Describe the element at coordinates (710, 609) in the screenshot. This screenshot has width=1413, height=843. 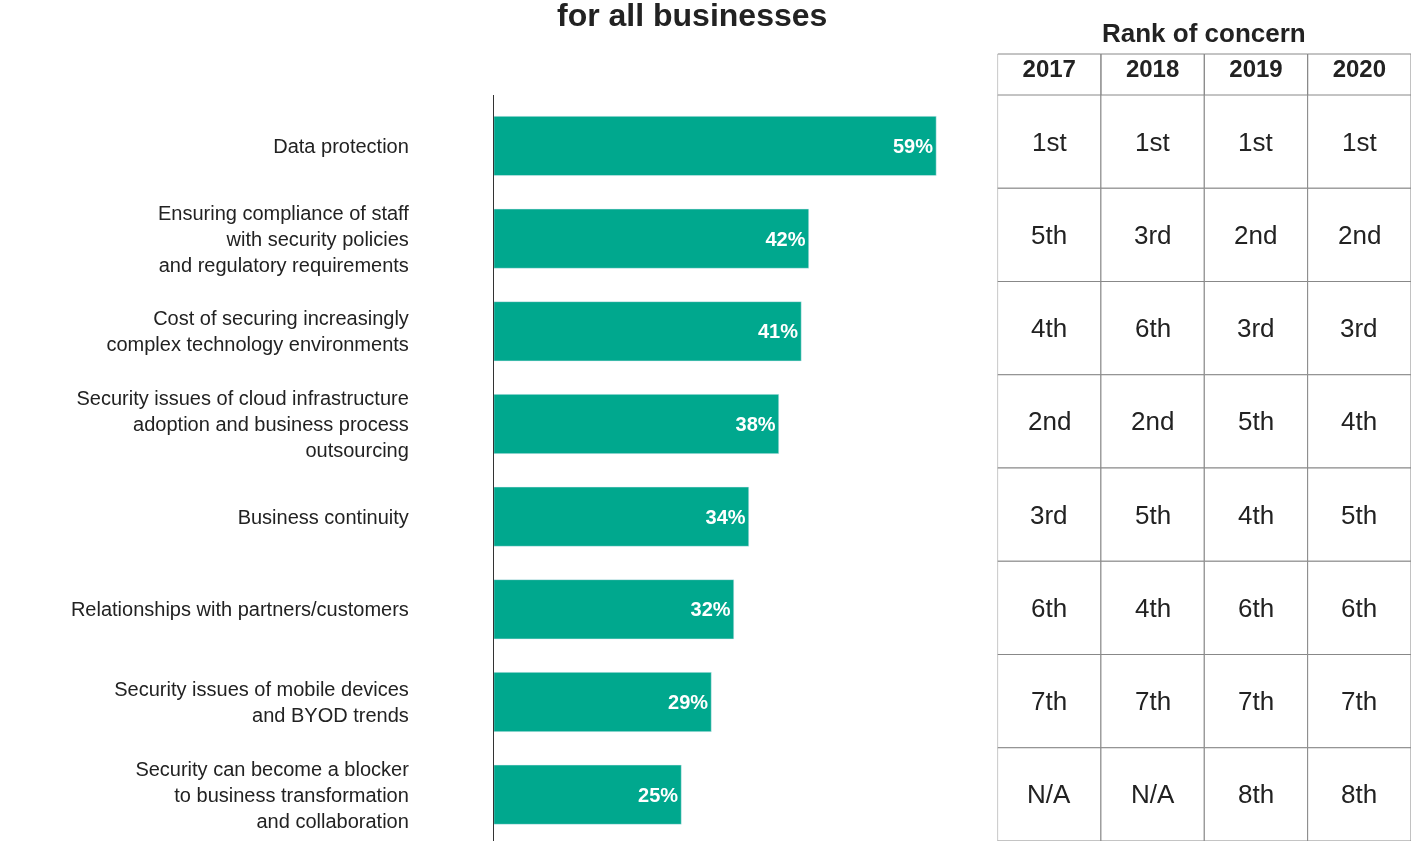
I see `data-label: 32%` at that location.